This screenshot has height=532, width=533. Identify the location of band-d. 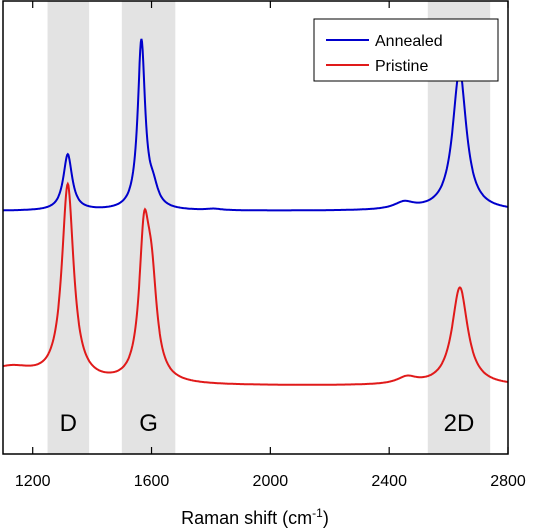
(68, 227).